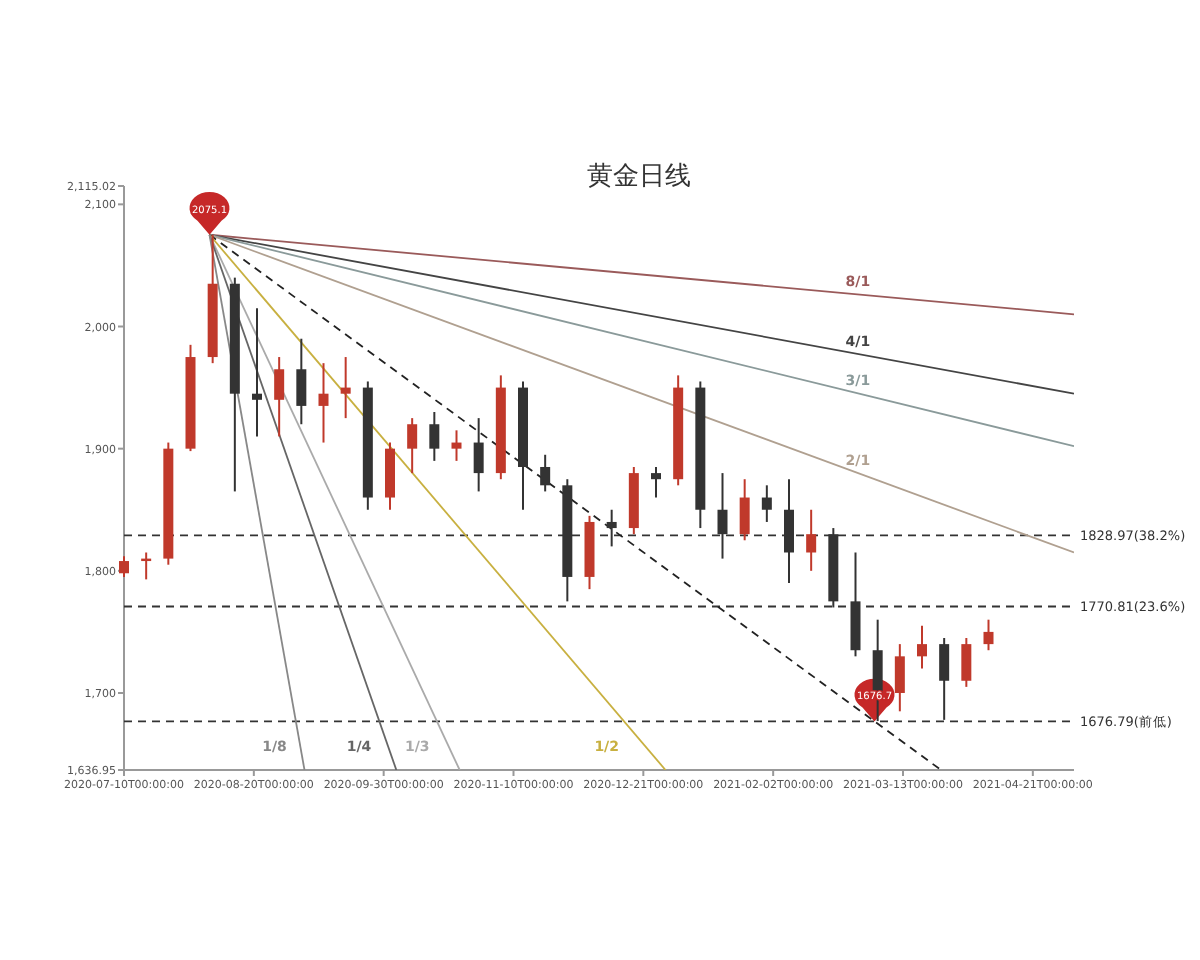 This screenshot has width=1200, height=960. What do you see at coordinates (639, 177) in the screenshot?
I see `chart-title: 黄金日线` at bounding box center [639, 177].